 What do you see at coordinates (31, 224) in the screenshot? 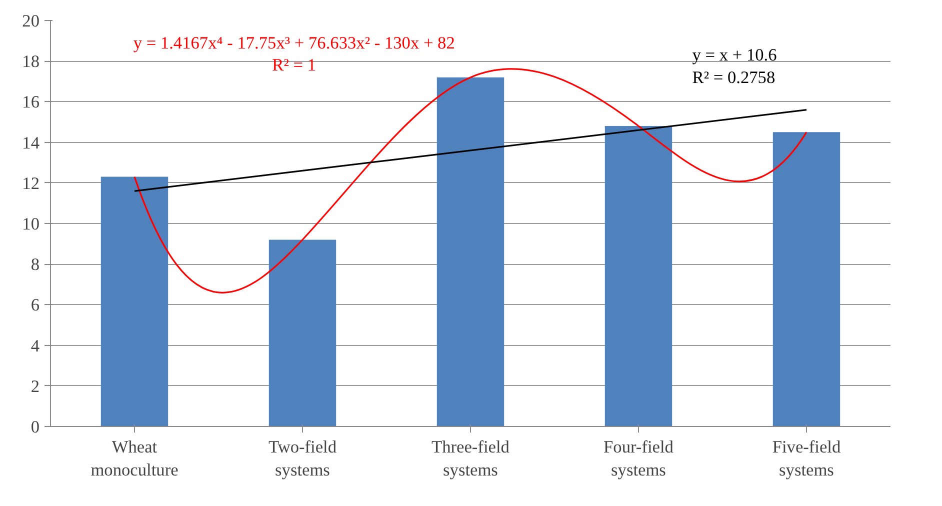
I see `y-tick-label: 10` at bounding box center [31, 224].